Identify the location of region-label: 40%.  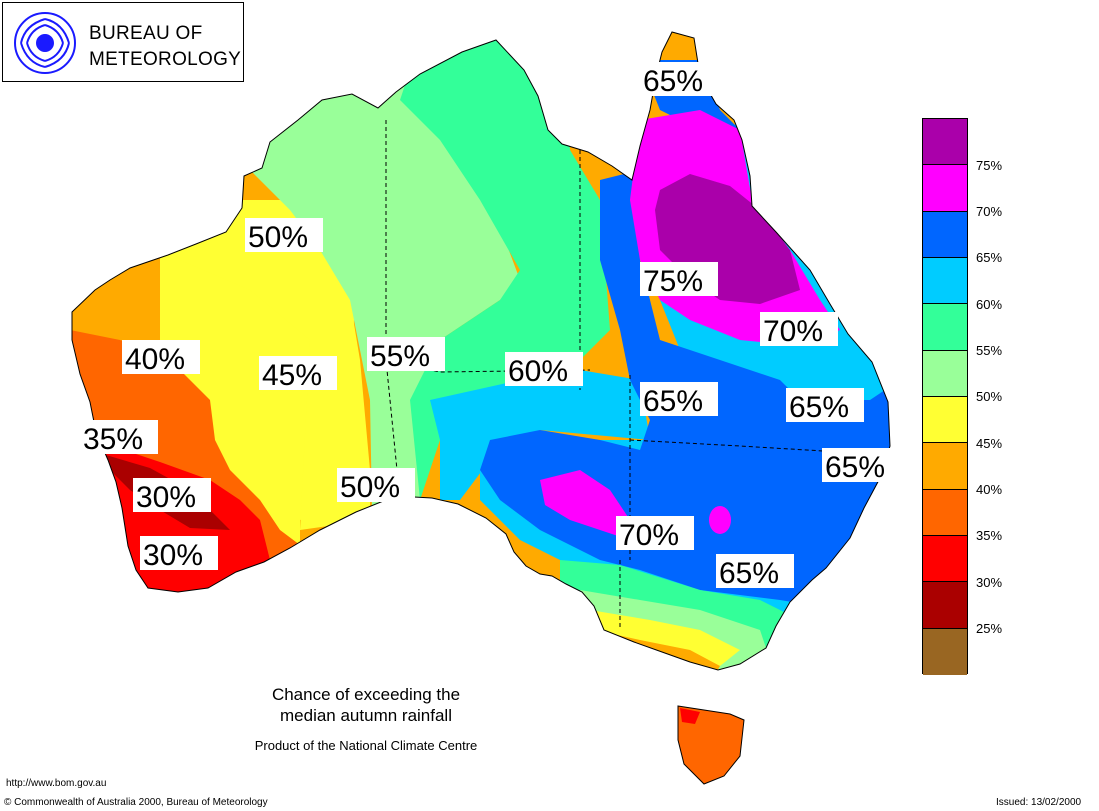
(155, 359).